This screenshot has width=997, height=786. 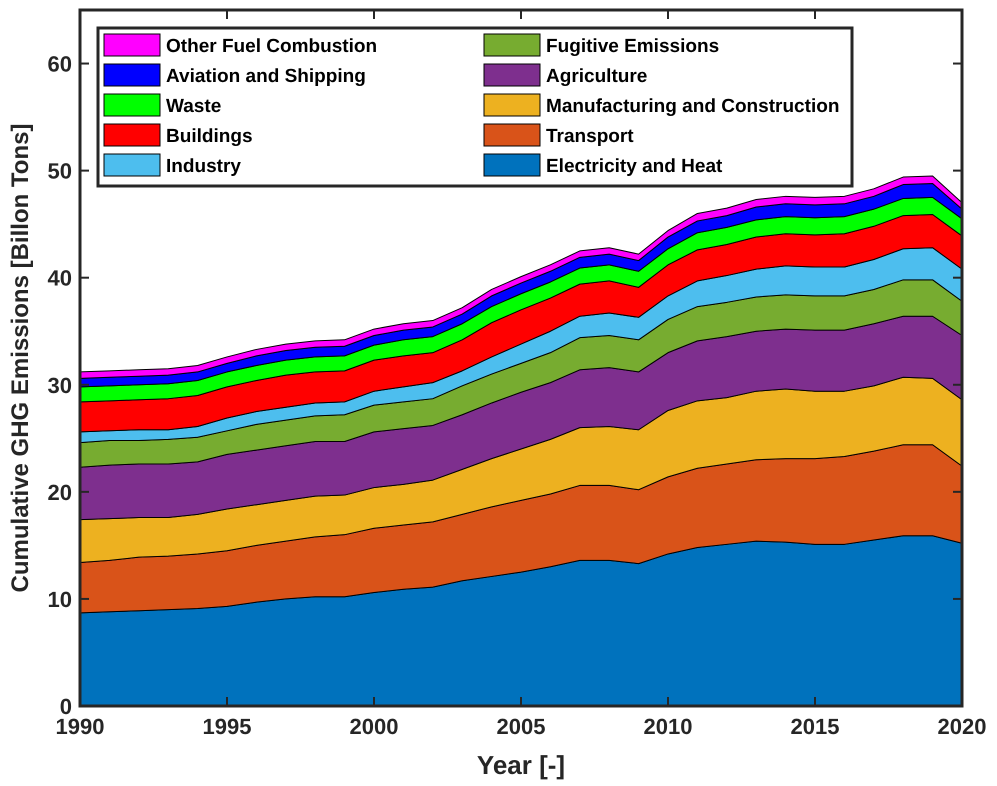 What do you see at coordinates (60, 278) in the screenshot?
I see `y-tick-label: 40` at bounding box center [60, 278].